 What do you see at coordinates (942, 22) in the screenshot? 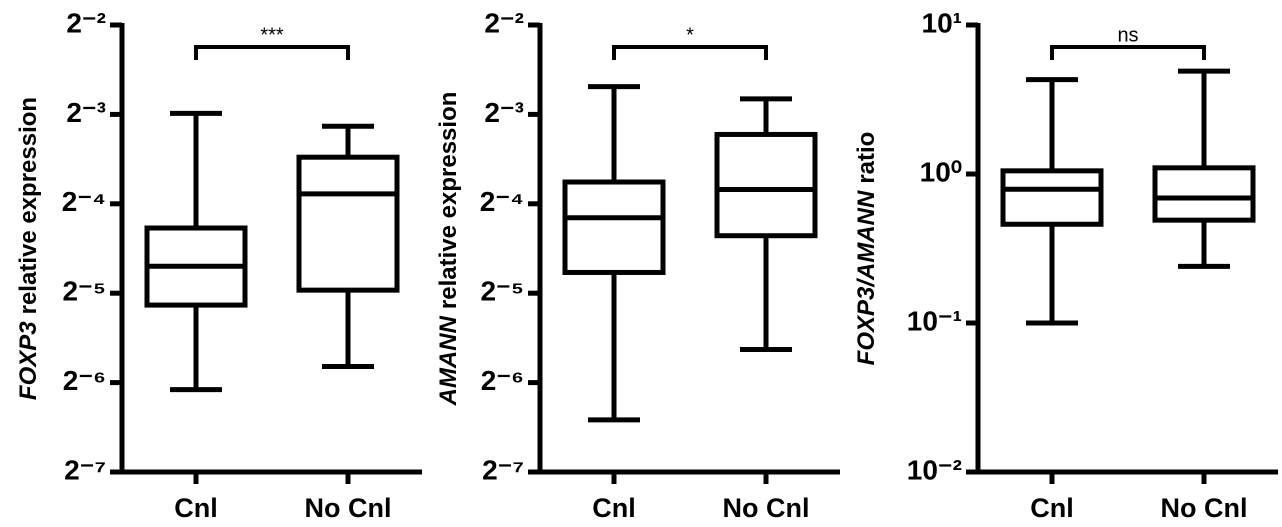
I see `y-tick-label: 10¹` at bounding box center [942, 22].